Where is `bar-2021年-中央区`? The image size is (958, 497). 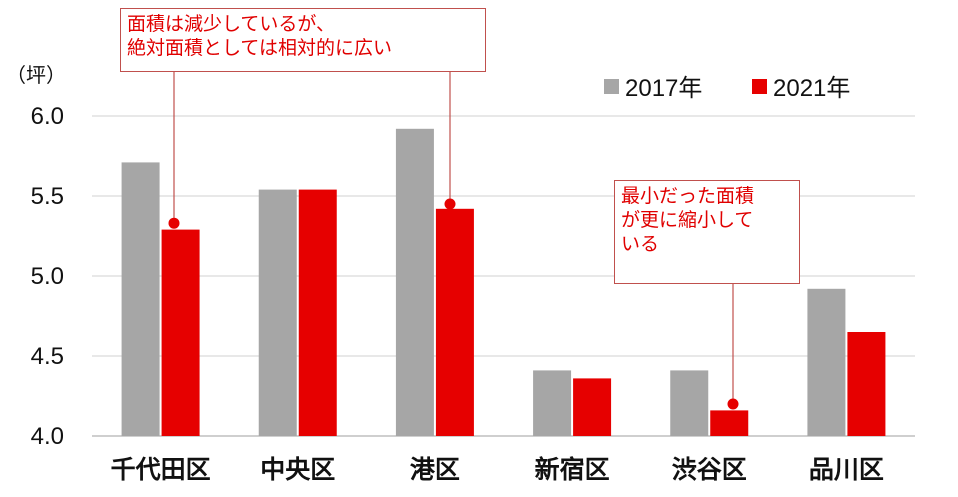
bar-2021年-中央区 is located at coordinates (317, 312).